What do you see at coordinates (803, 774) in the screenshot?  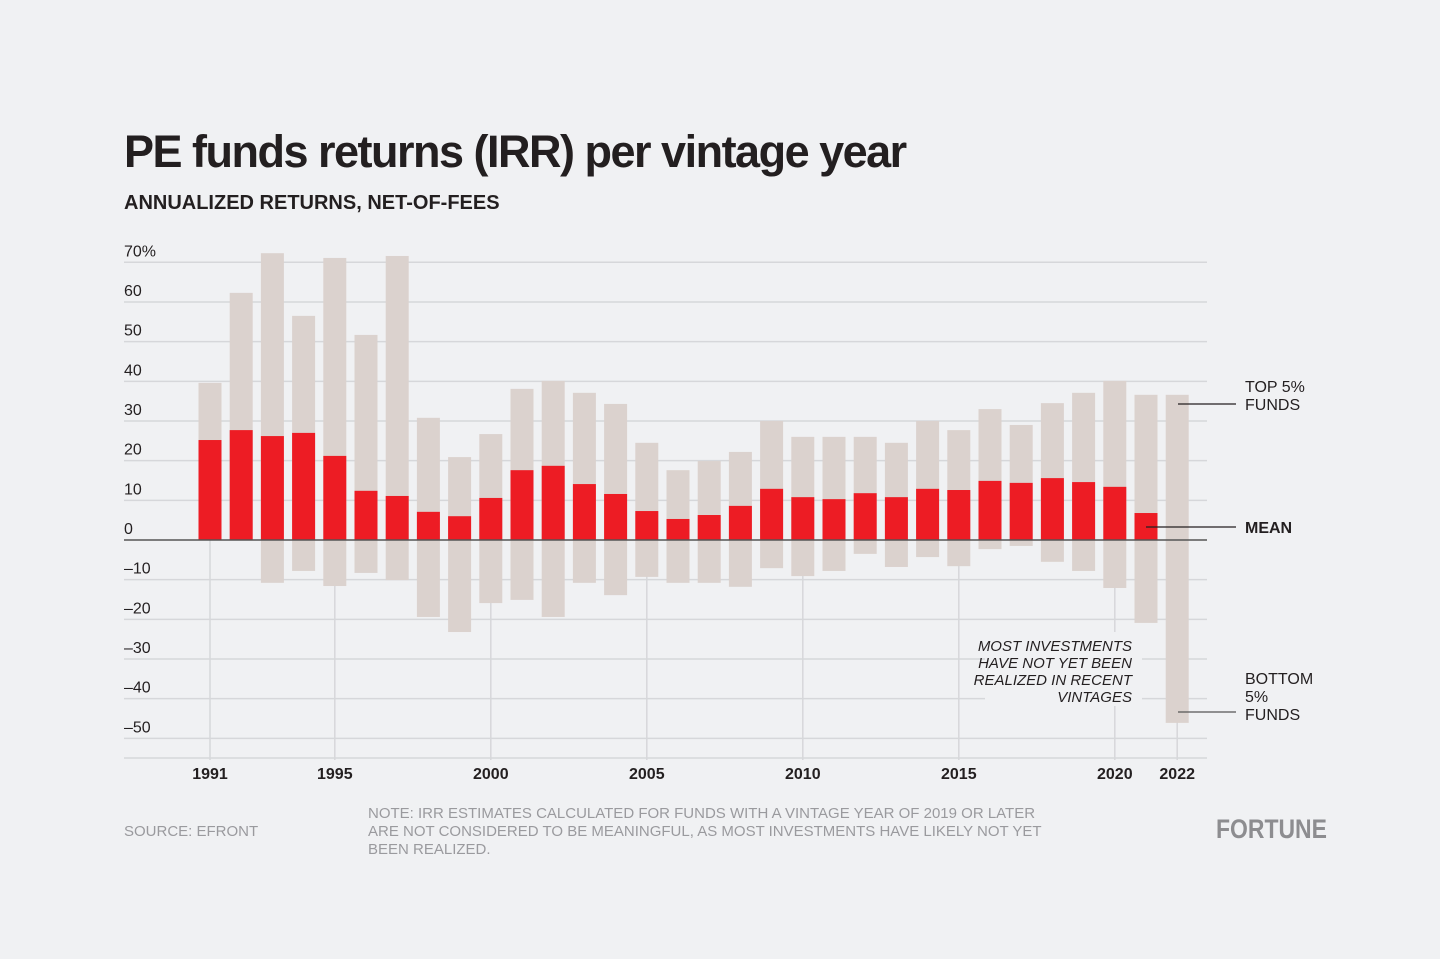 I see `x-tick-label: 2010` at bounding box center [803, 774].